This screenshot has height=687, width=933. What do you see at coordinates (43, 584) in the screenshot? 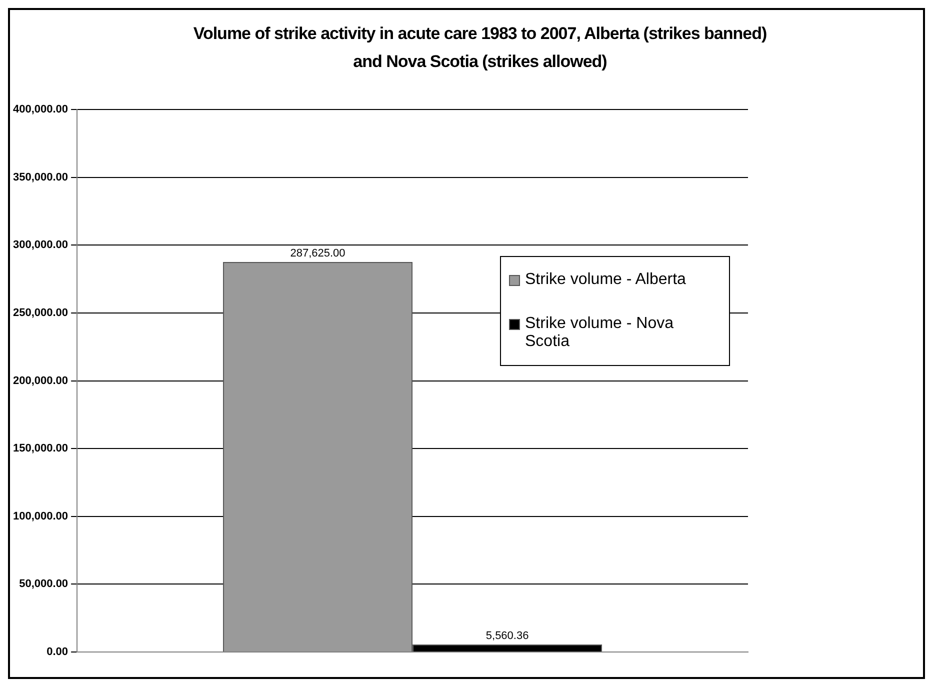
I see `y-tick-label: 50,000.00` at bounding box center [43, 584].